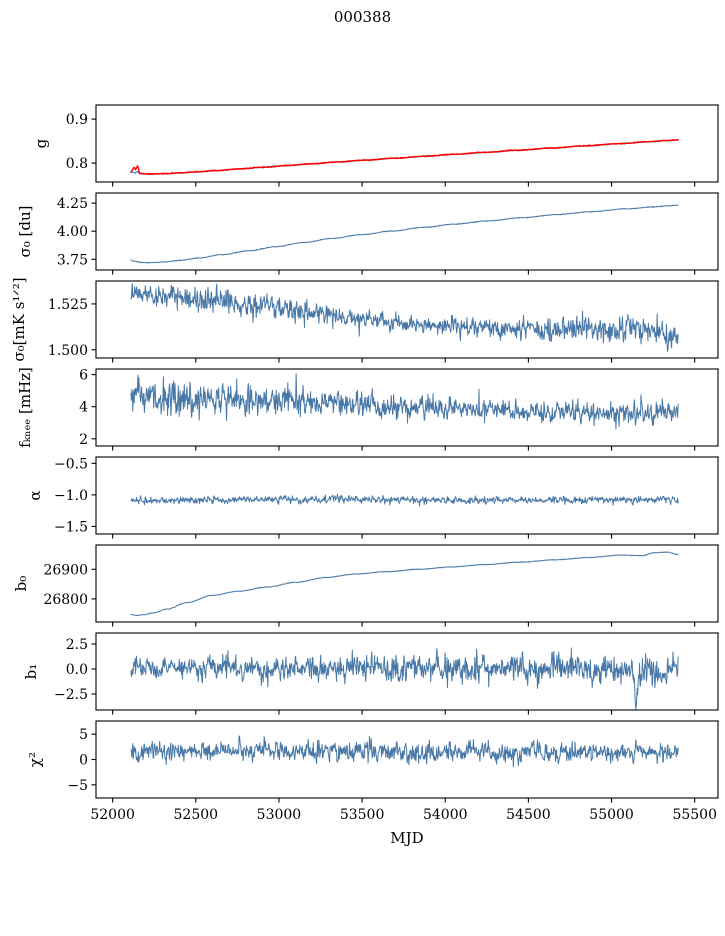  I want to click on figure-title: 000388, so click(362, 17).